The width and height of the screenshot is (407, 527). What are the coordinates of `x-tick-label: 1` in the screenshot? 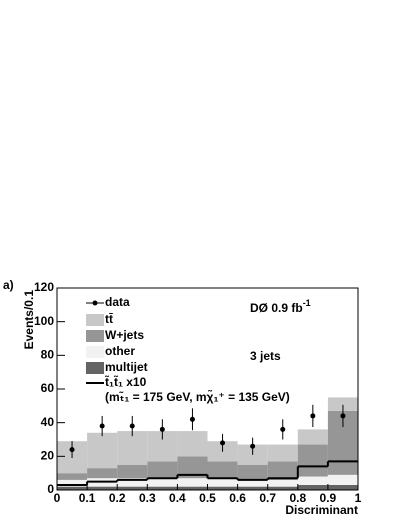 It's located at (358, 498).